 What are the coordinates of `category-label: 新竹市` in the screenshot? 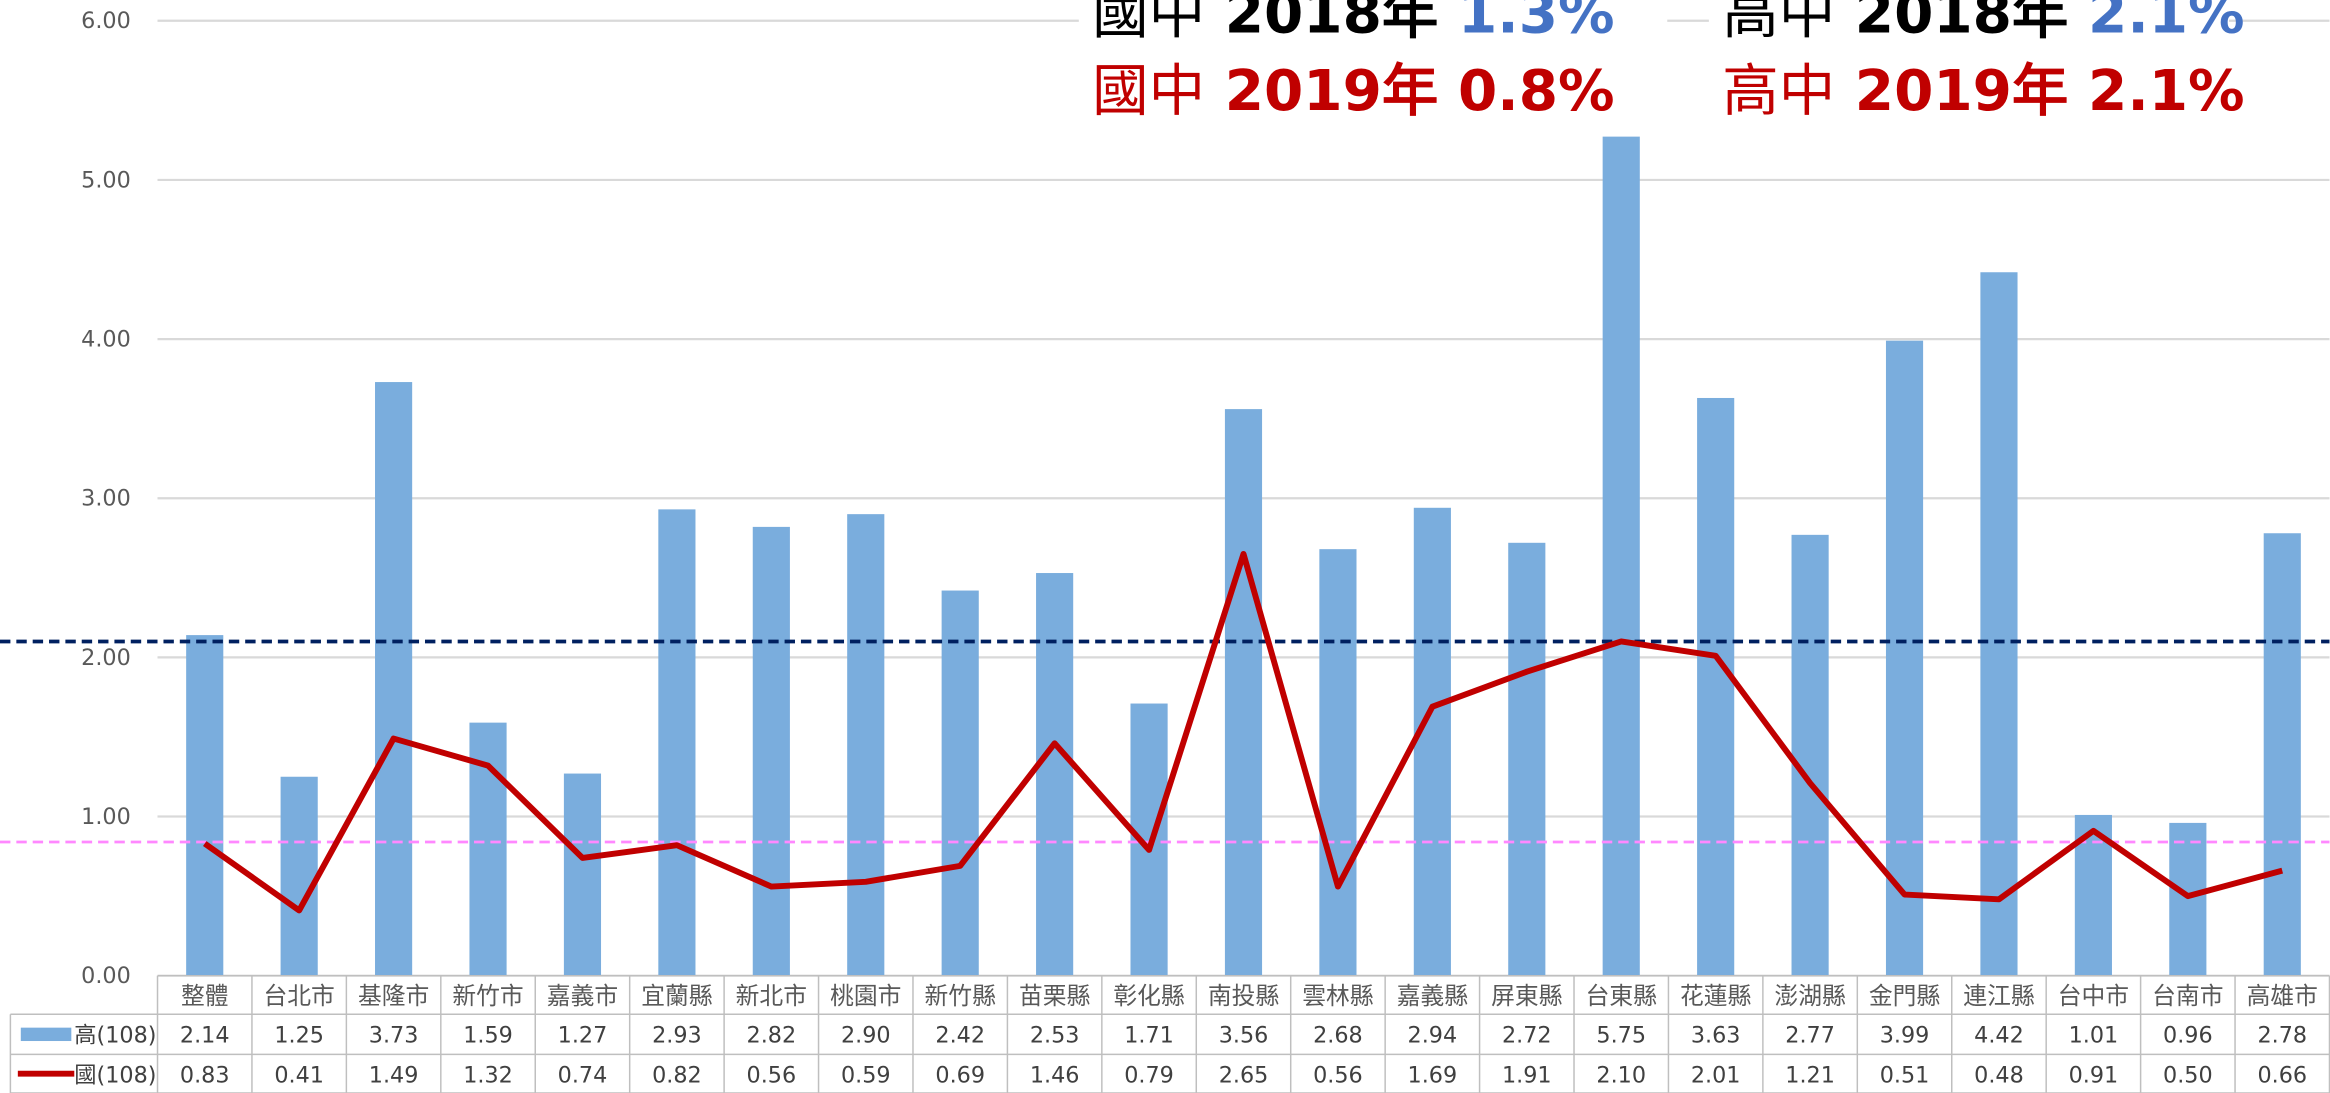 It's located at (487, 996).